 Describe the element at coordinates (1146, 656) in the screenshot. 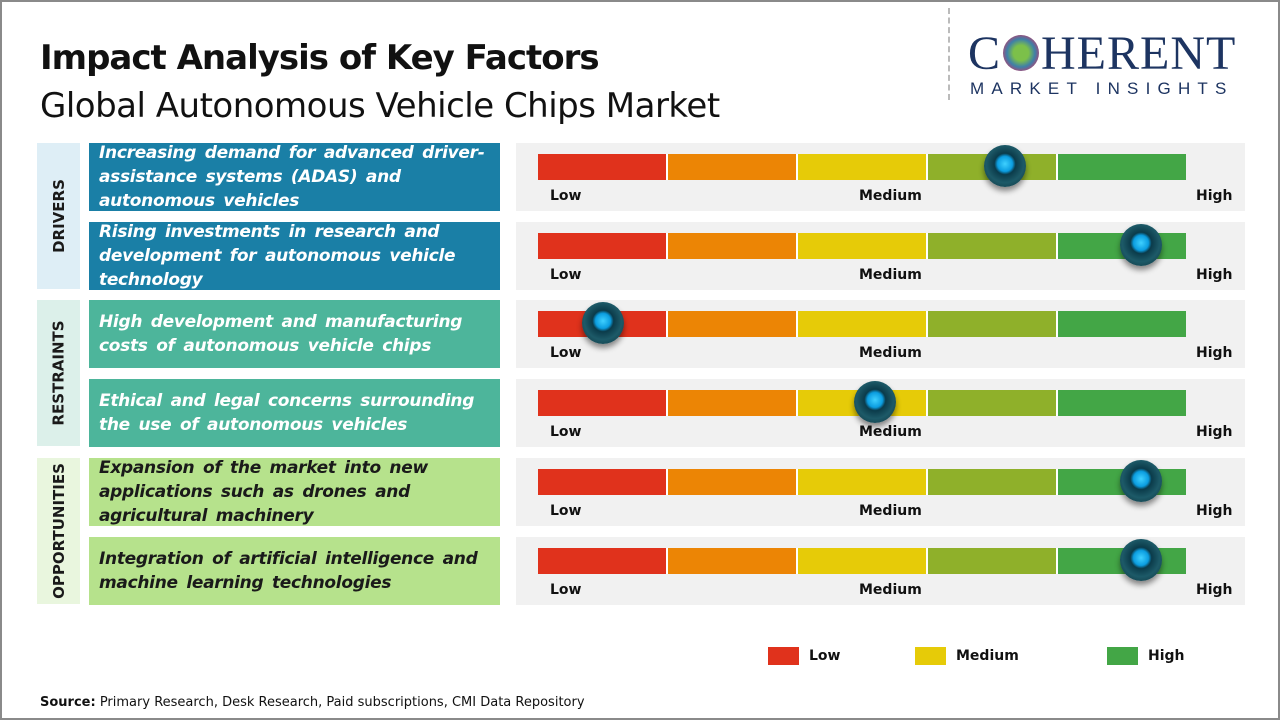

I see `legend-high: High` at that location.